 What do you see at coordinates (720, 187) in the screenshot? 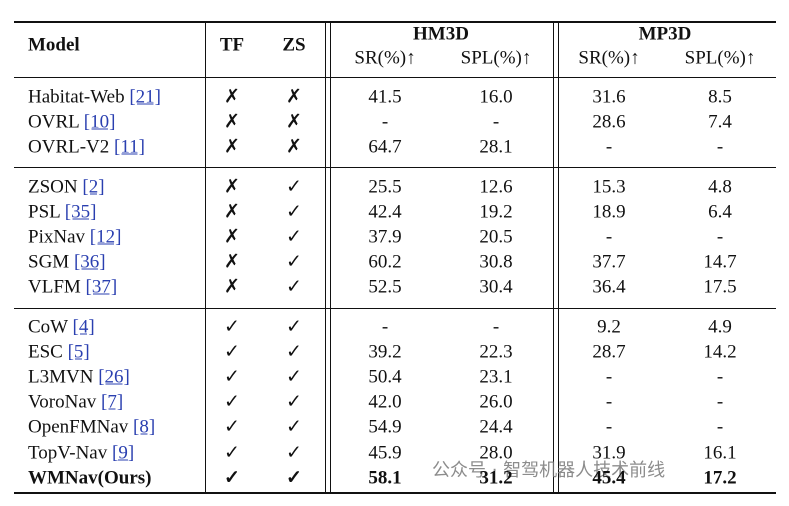
I see `value-cell: 4.8` at bounding box center [720, 187].